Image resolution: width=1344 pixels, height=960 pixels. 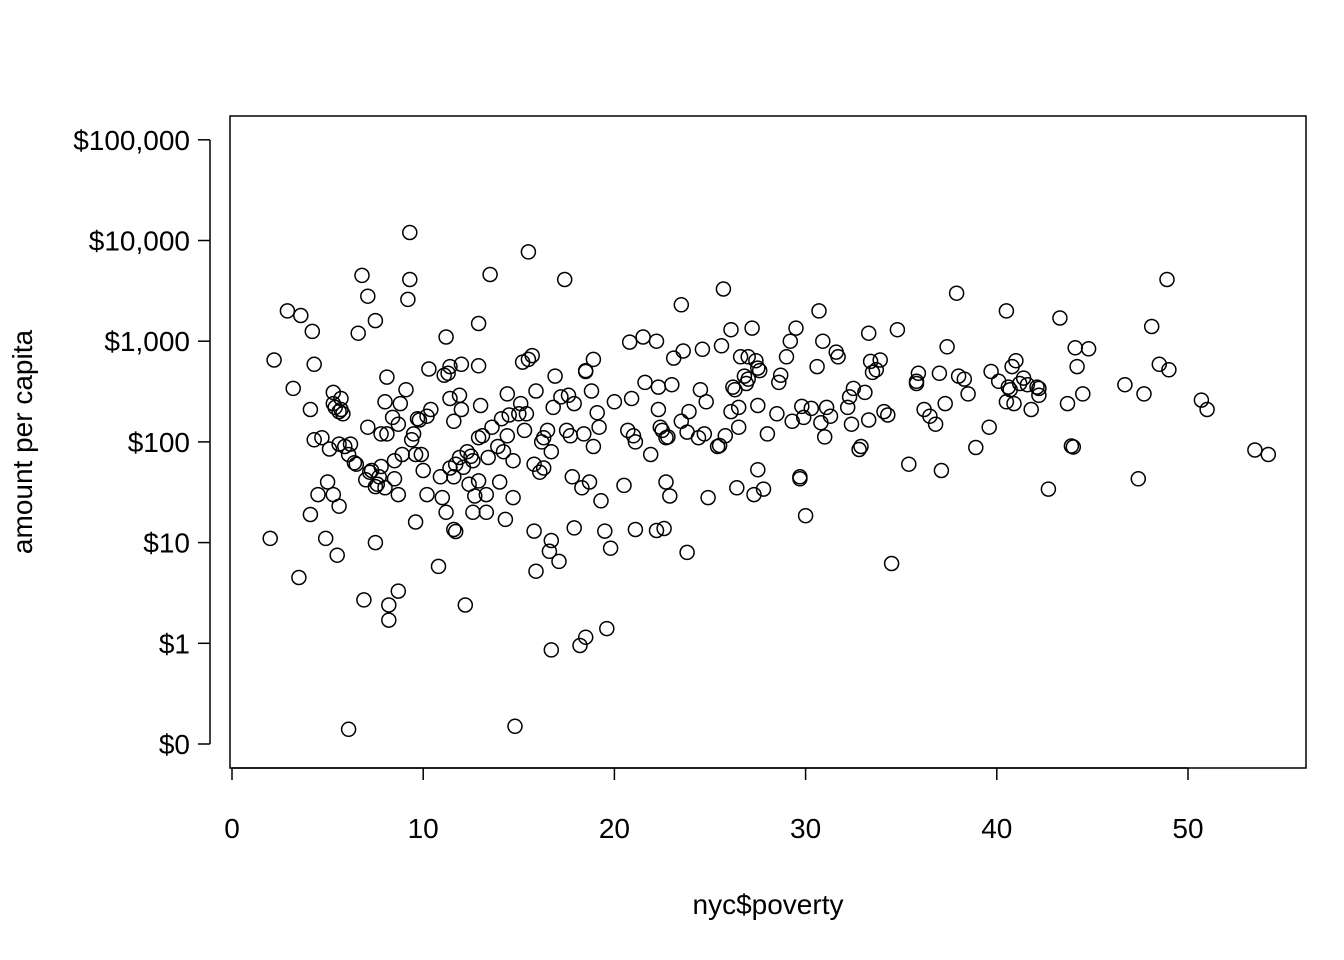 What do you see at coordinates (142, 442) in the screenshot?
I see `y-axis: $0 $1 $10 $100 $1,000 $10,000 $100,000` at bounding box center [142, 442].